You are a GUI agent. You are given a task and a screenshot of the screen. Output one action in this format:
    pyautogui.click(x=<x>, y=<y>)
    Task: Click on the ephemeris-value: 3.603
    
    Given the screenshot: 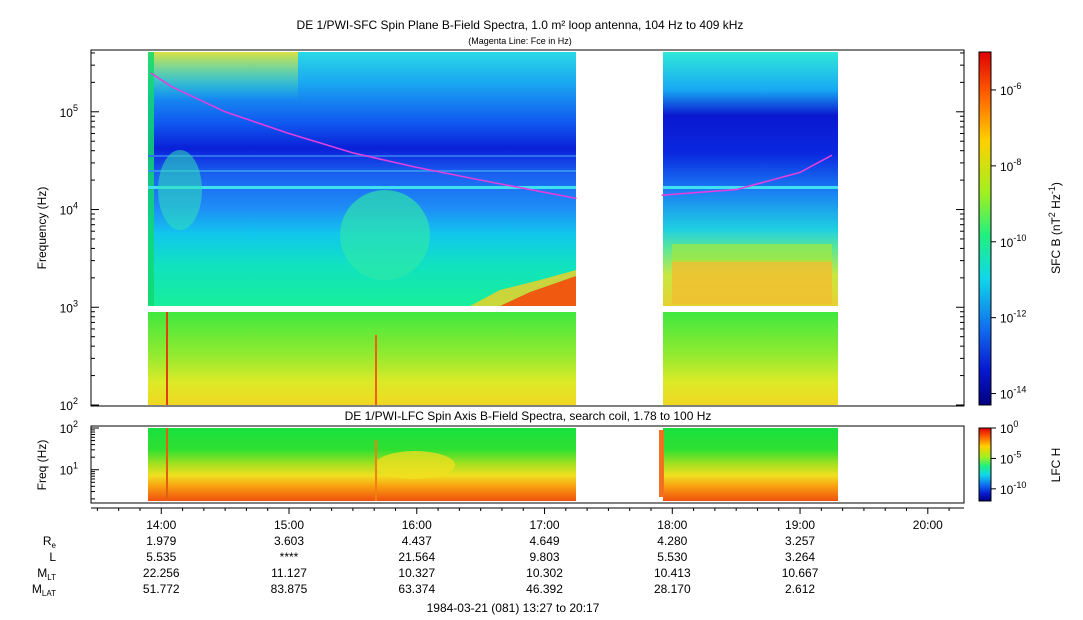 What is the action you would take?
    pyautogui.click(x=289, y=541)
    